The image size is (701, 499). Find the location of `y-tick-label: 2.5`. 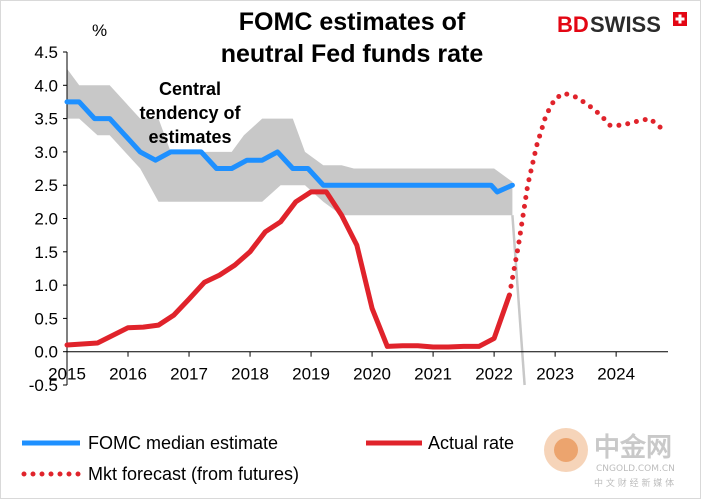

y-tick-label: 2.5 is located at coordinates (46, 185).